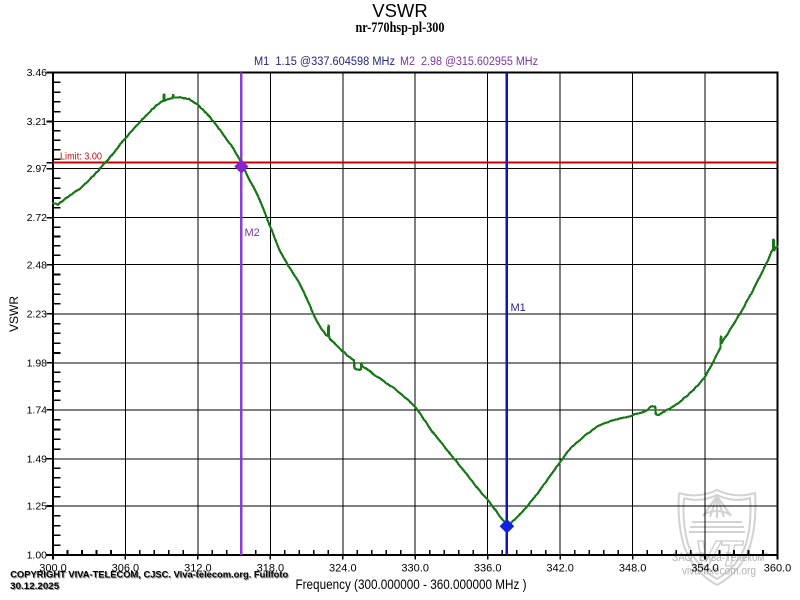 Image resolution: width=800 pixels, height=600 pixels. Describe the element at coordinates (81, 157) in the screenshot. I see `svg-text: Limit: 3.00` at that location.